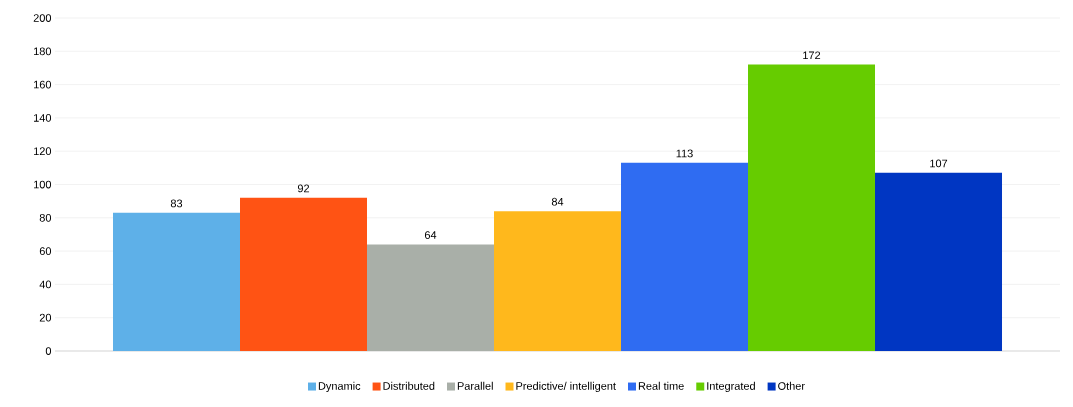 Image resolution: width=1073 pixels, height=407 pixels. What do you see at coordinates (430, 235) in the screenshot?
I see `data-label: 64` at bounding box center [430, 235].